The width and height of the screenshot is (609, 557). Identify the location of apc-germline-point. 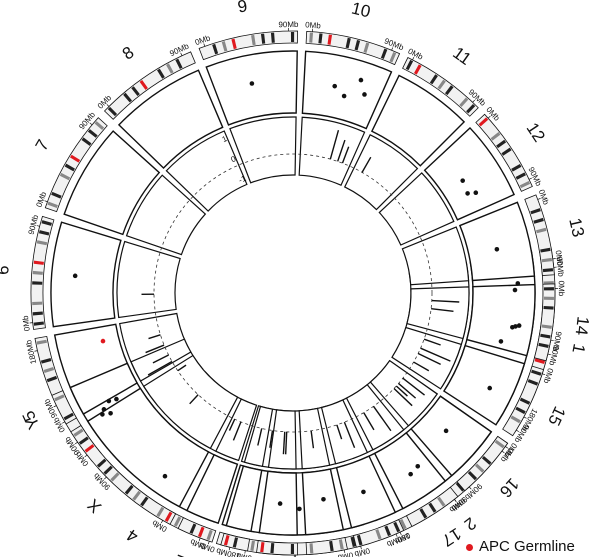
(103, 341).